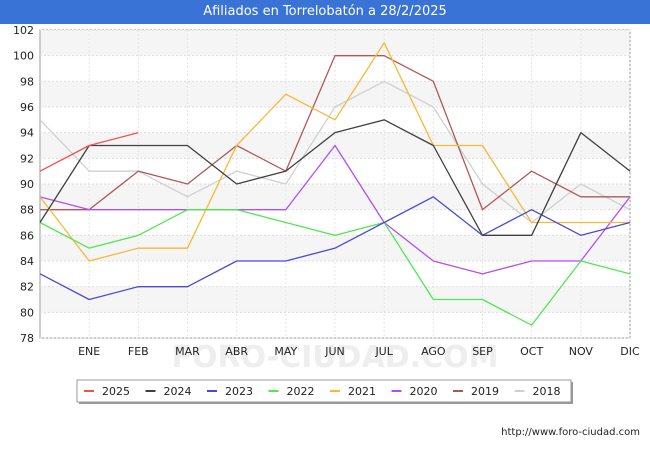 The height and width of the screenshot is (450, 650). Describe the element at coordinates (424, 391) in the screenshot. I see `legend-label-2020: 2020` at that location.